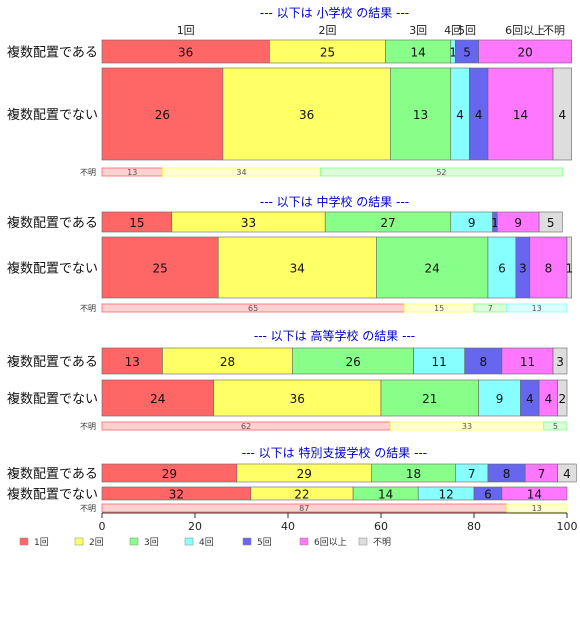  I want to click on bar-value-label: 34, so click(297, 269).